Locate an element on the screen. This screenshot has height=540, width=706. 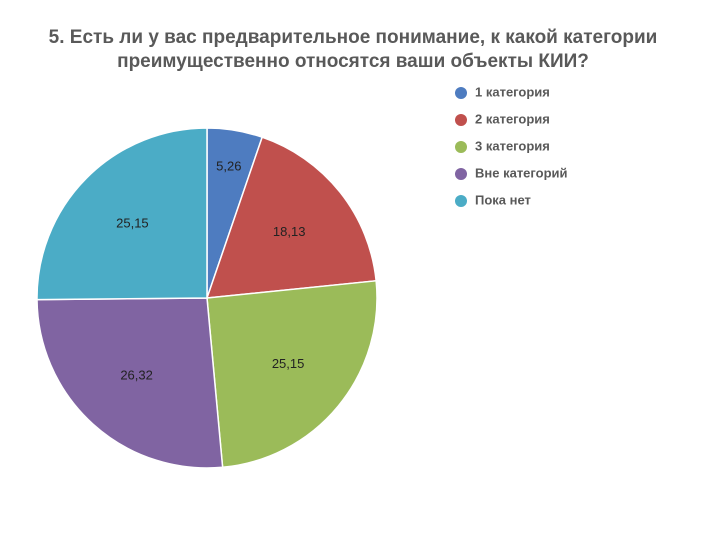
legend-label-3: 3 категория is located at coordinates (512, 145).